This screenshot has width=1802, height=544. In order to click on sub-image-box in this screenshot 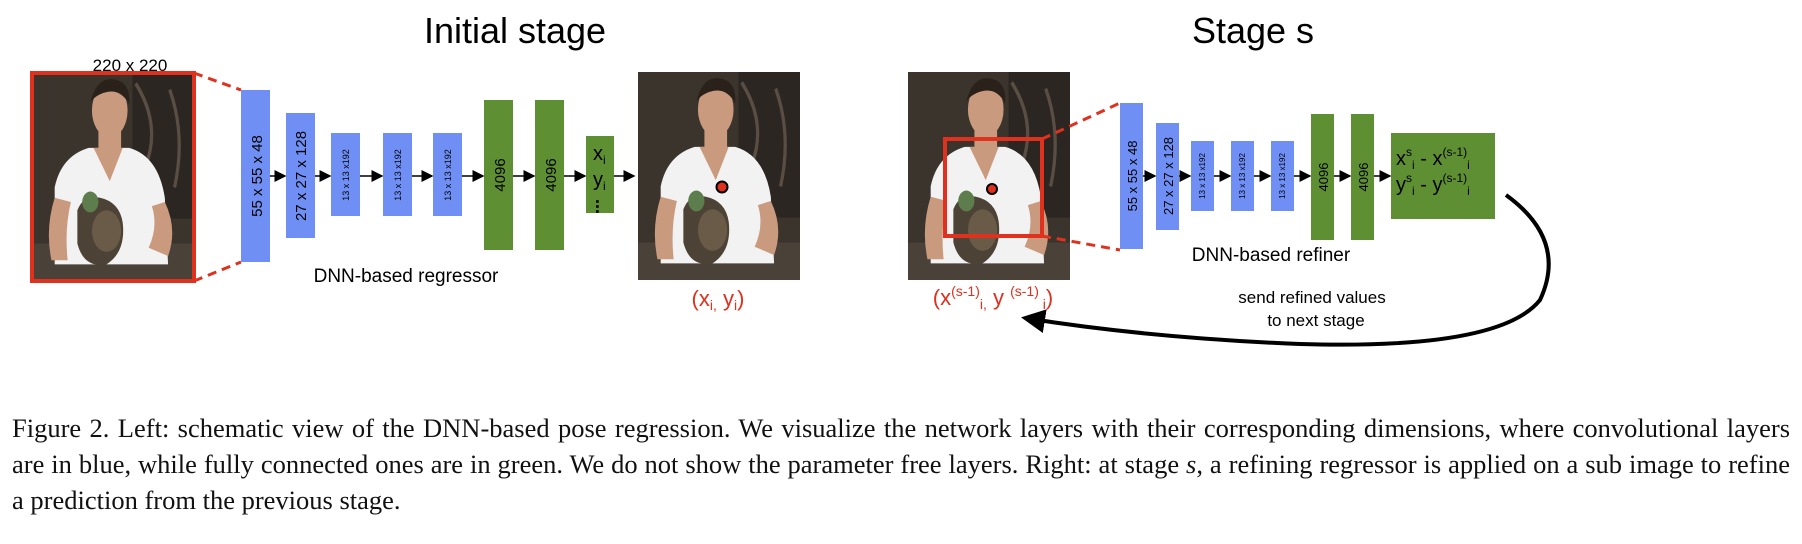, I will do `click(993, 187)`.